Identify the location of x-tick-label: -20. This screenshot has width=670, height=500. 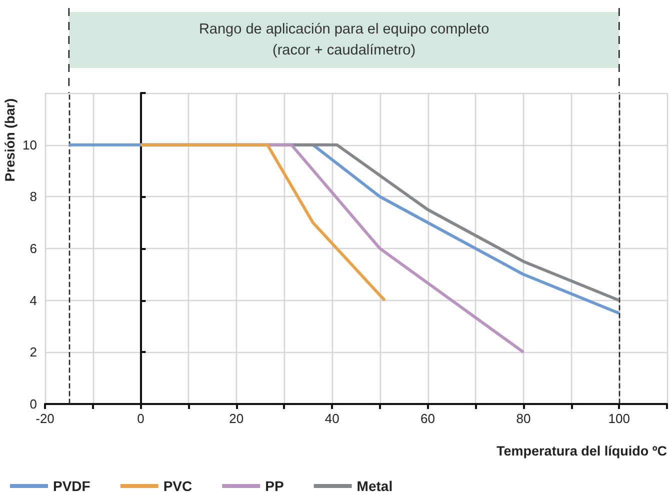
(45, 418).